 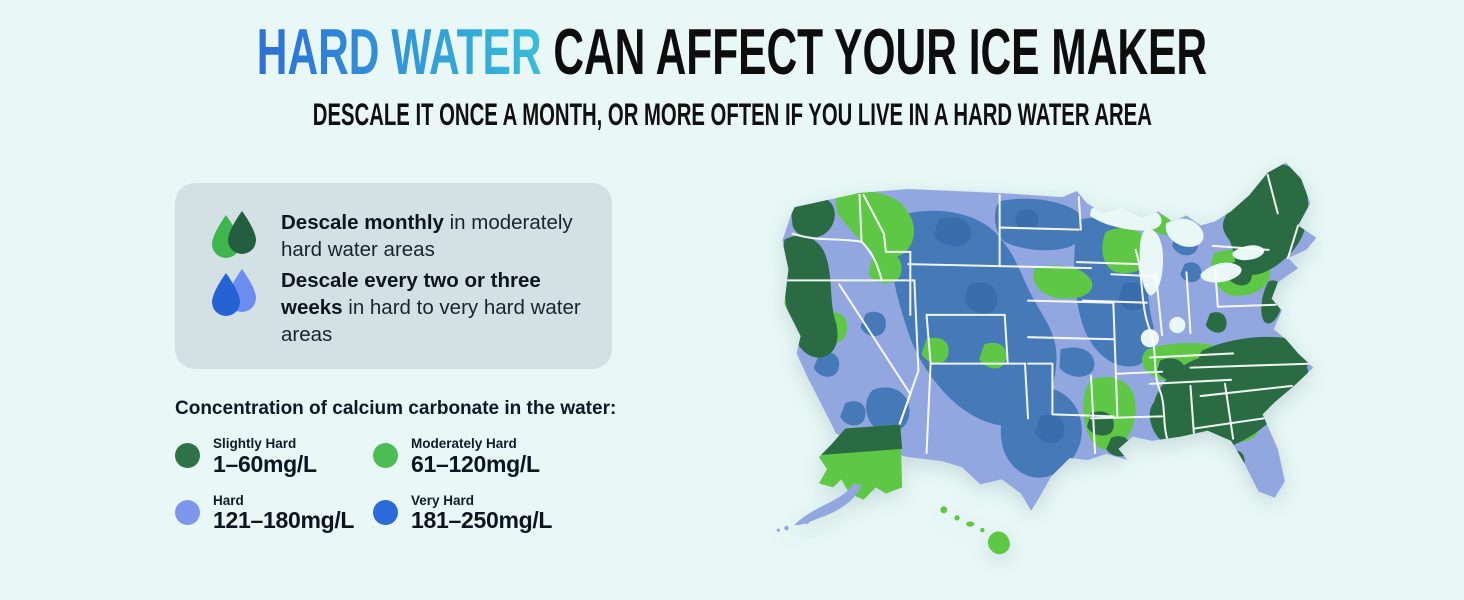 I want to click on slightly-hard-dot-icon, so click(x=187, y=456).